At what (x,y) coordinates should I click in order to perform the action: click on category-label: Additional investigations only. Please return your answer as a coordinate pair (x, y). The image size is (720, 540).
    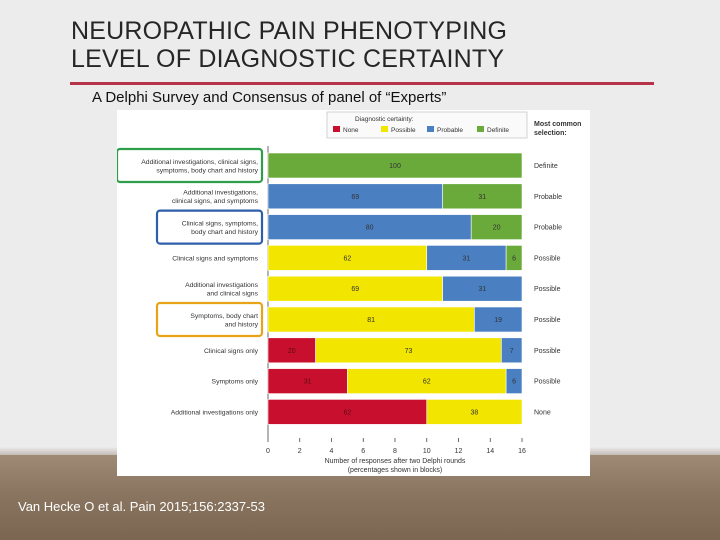
    Looking at the image, I should click on (215, 412).